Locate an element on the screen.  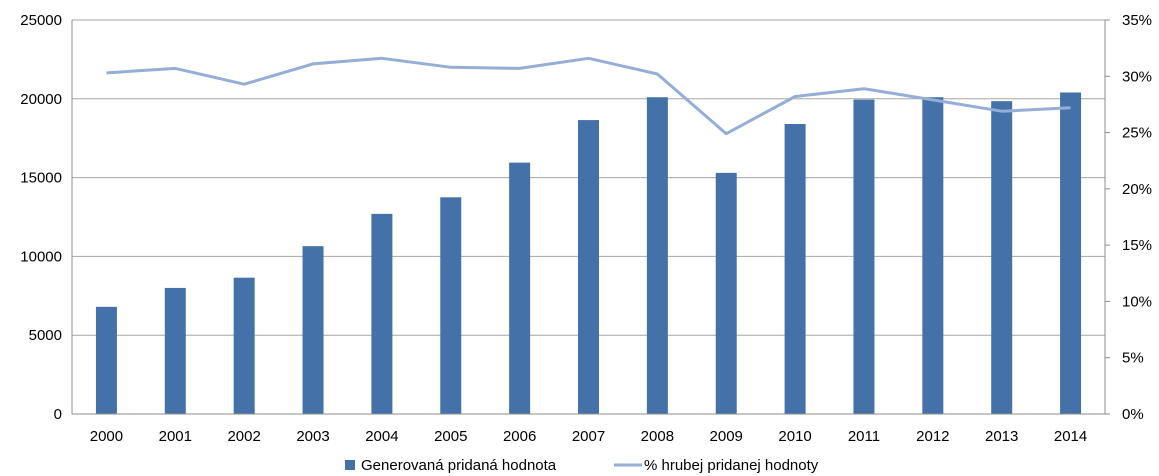
y-tick-label: 0 is located at coordinates (58, 414).